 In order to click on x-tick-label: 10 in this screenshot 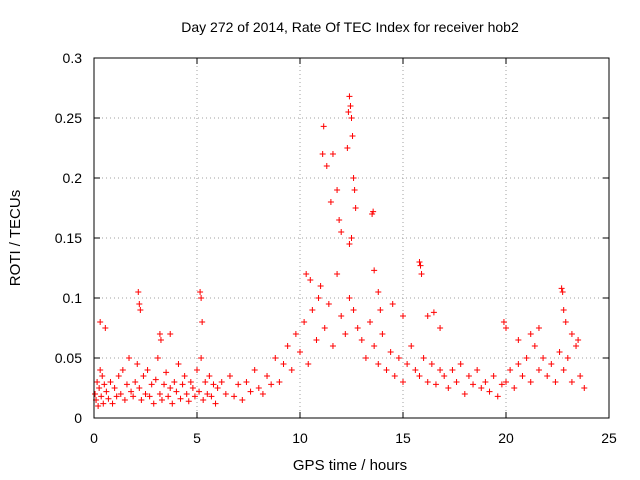, I will do `click(300, 438)`.